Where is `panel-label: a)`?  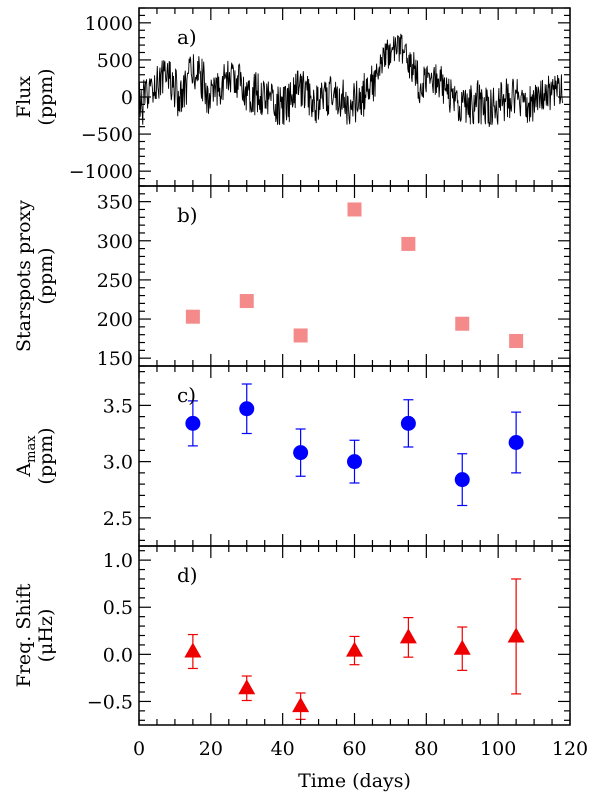
panel-label: a) is located at coordinates (187, 37).